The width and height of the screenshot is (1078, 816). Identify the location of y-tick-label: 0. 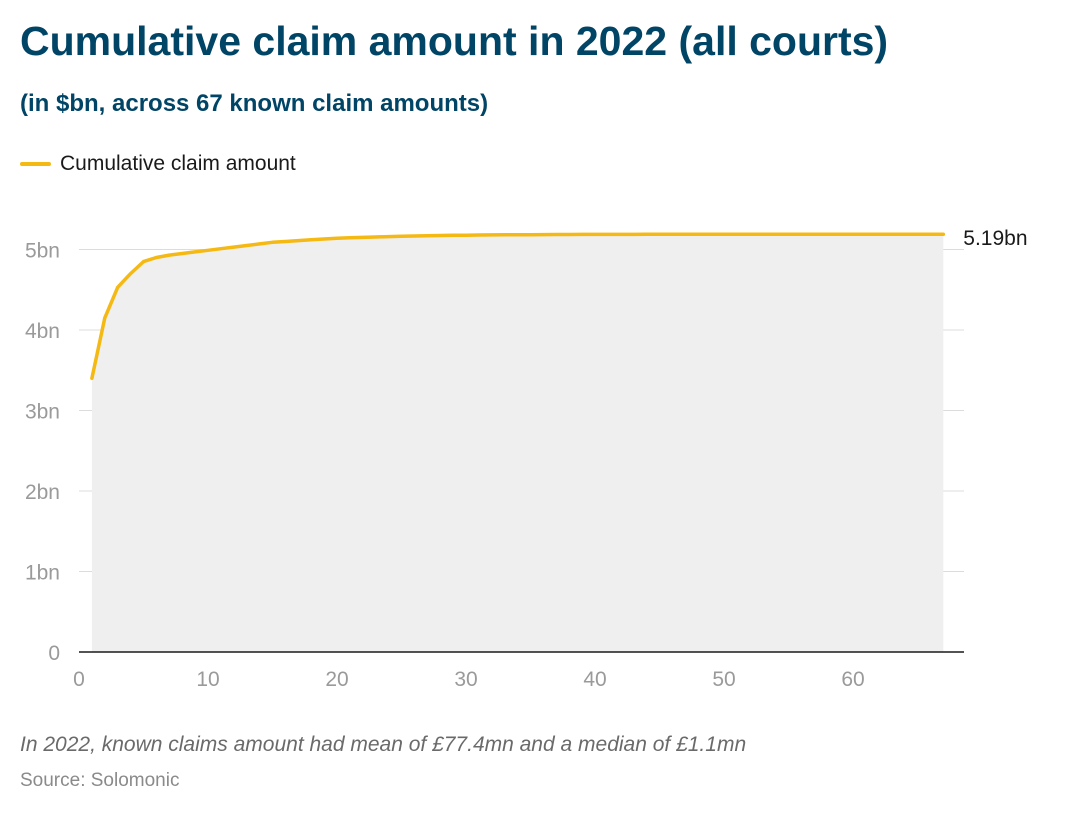
(54, 653).